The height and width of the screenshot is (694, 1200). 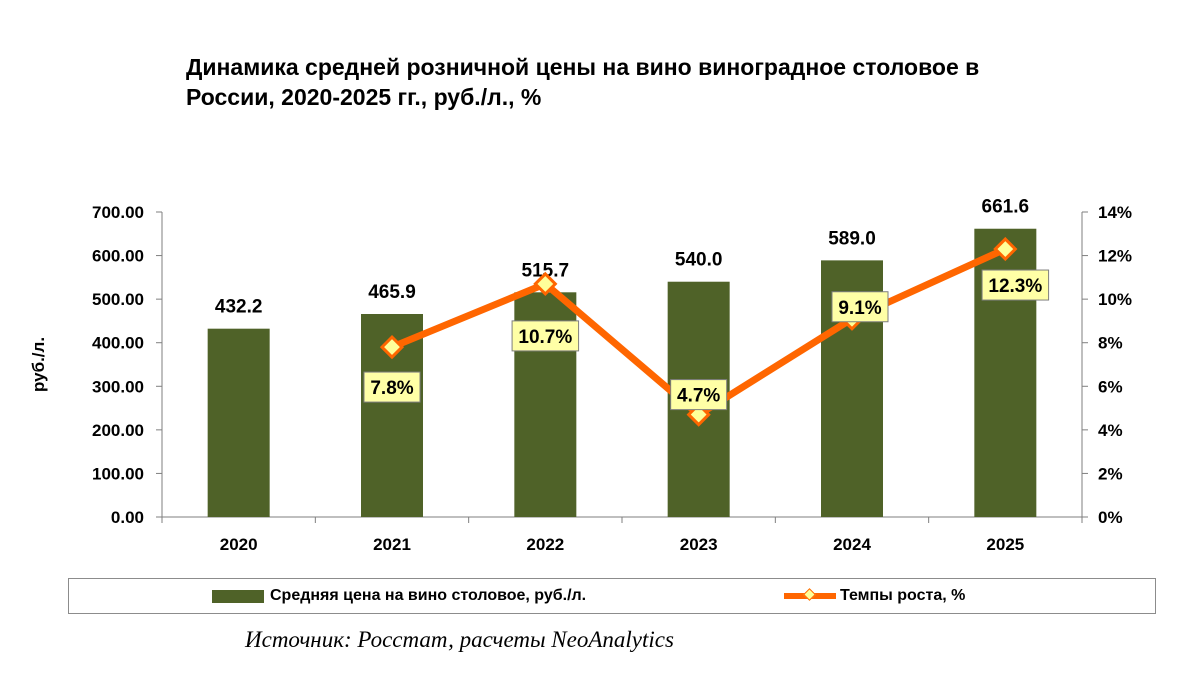 I want to click on y-tick-label: 200.00, so click(x=118, y=430).